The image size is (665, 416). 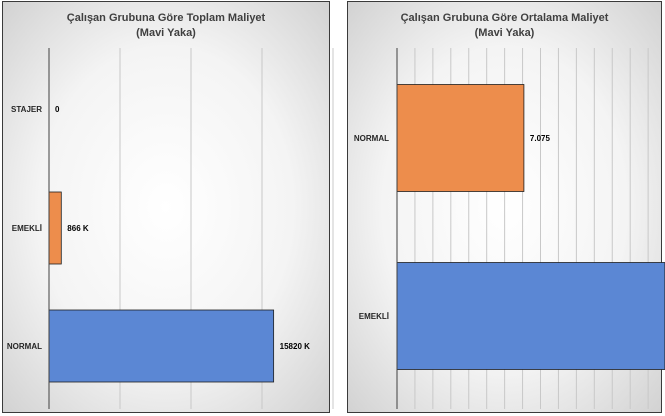 What do you see at coordinates (540, 138) in the screenshot?
I see `data-label: 7.075` at bounding box center [540, 138].